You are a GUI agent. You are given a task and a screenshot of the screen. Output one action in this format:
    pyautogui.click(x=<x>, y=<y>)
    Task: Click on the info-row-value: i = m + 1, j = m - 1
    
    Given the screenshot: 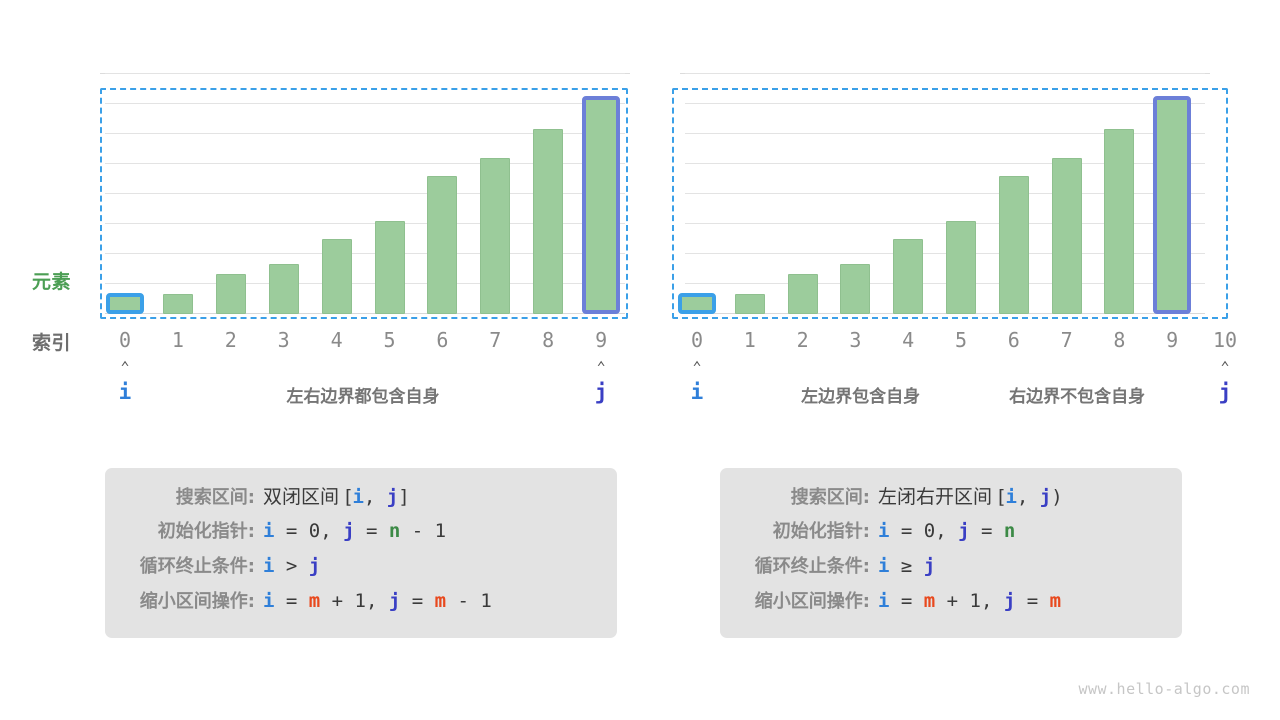 What is the action you would take?
    pyautogui.click(x=373, y=601)
    